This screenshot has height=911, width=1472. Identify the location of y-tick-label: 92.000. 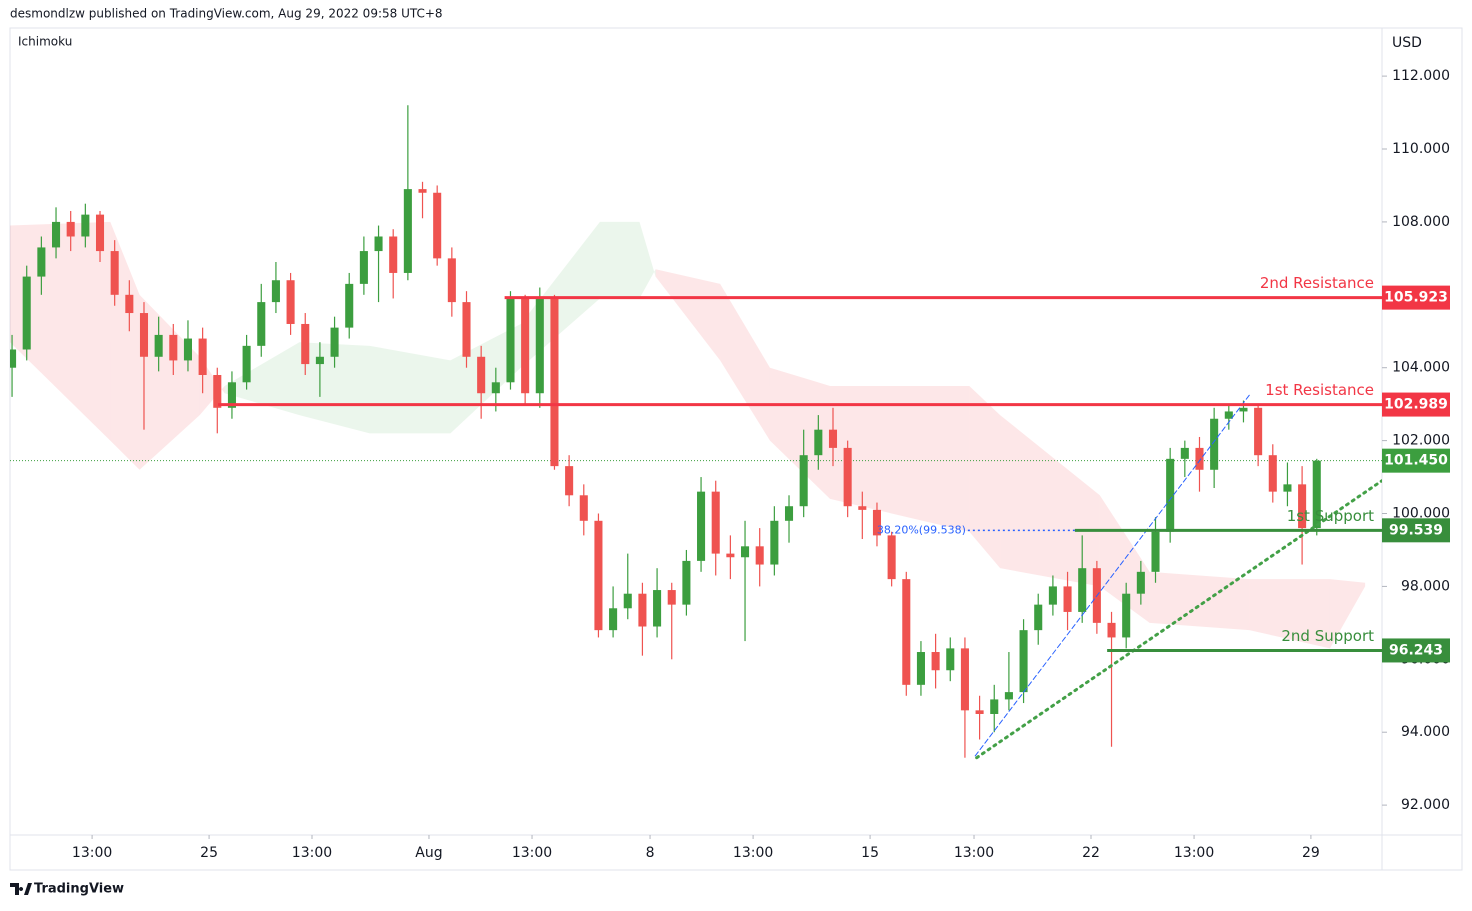
(1425, 805).